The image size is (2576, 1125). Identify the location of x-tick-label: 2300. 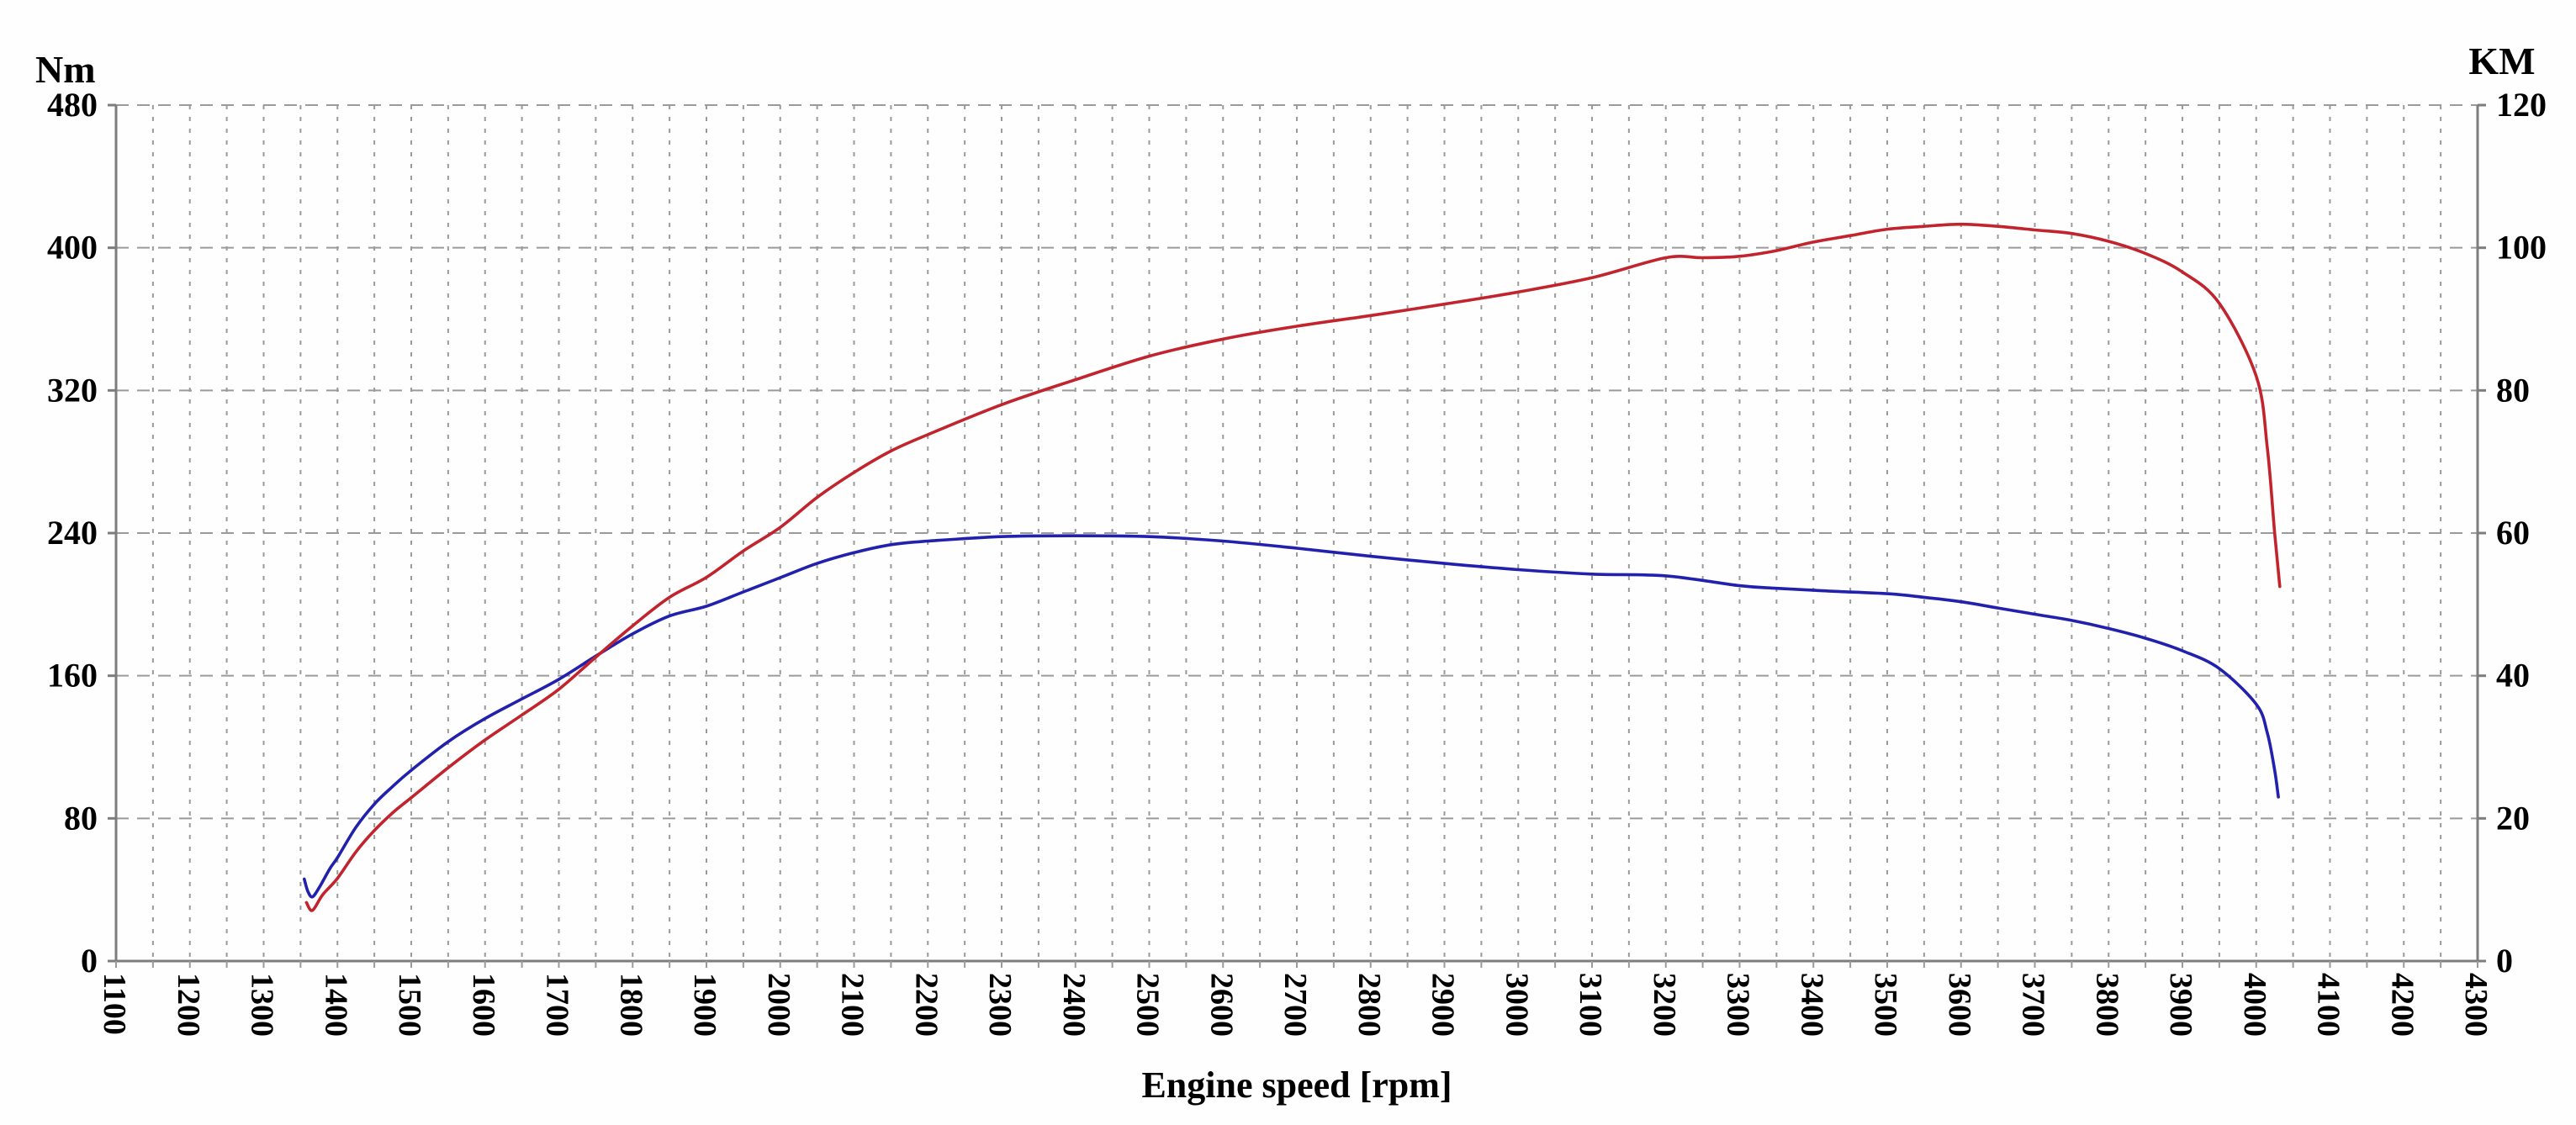
(1000, 1005).